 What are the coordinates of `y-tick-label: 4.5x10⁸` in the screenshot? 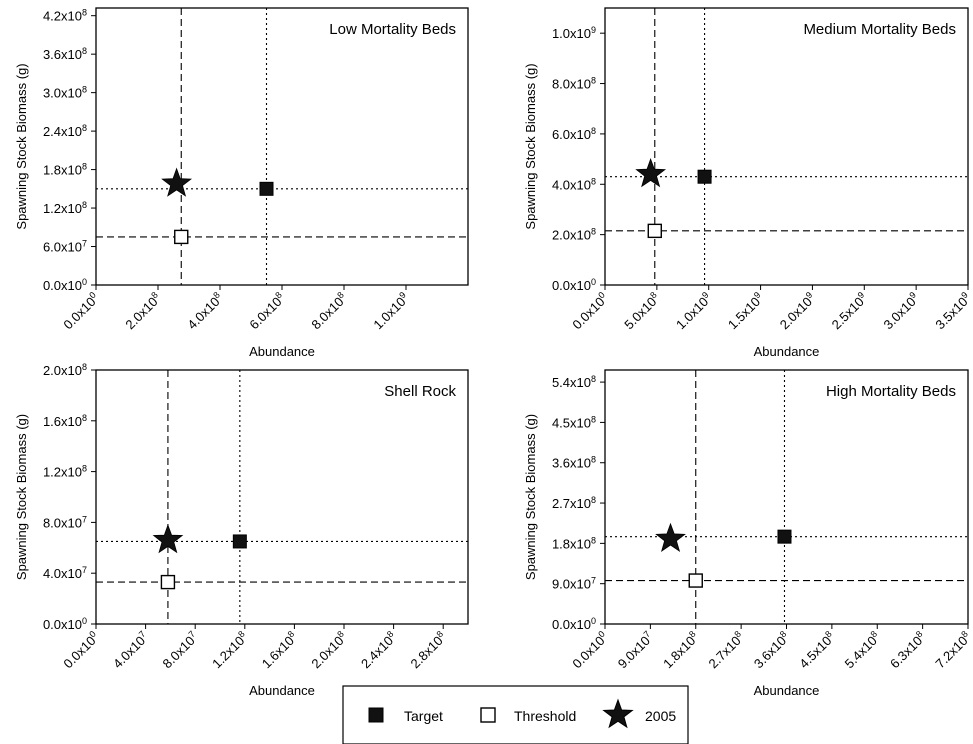 It's located at (574, 422).